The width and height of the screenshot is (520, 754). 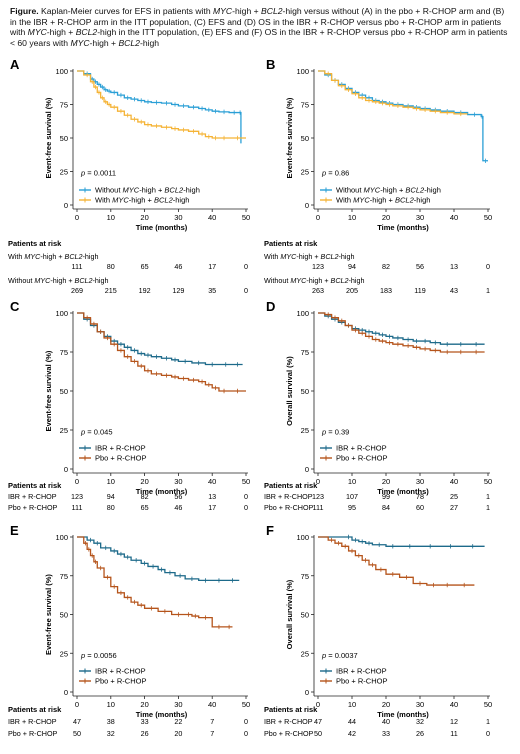 What do you see at coordinates (112, 448) in the screenshot?
I see `legend-entry: IBR + R-CHOP` at bounding box center [112, 448].